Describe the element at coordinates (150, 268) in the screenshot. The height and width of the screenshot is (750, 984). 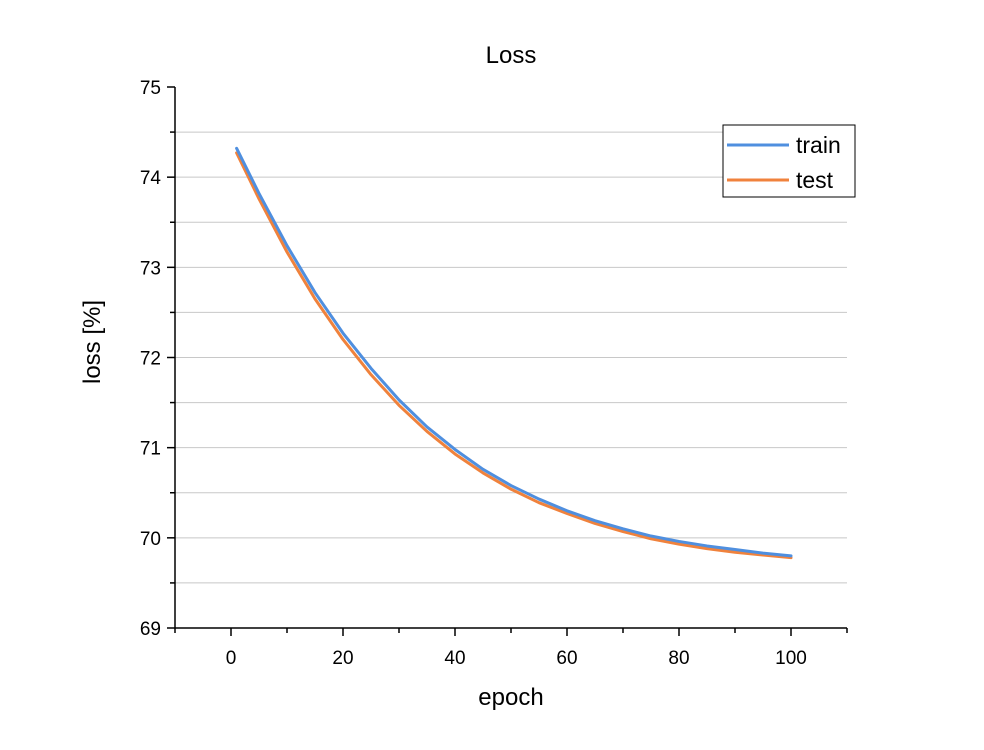
I see `y-tick-label: 73` at that location.